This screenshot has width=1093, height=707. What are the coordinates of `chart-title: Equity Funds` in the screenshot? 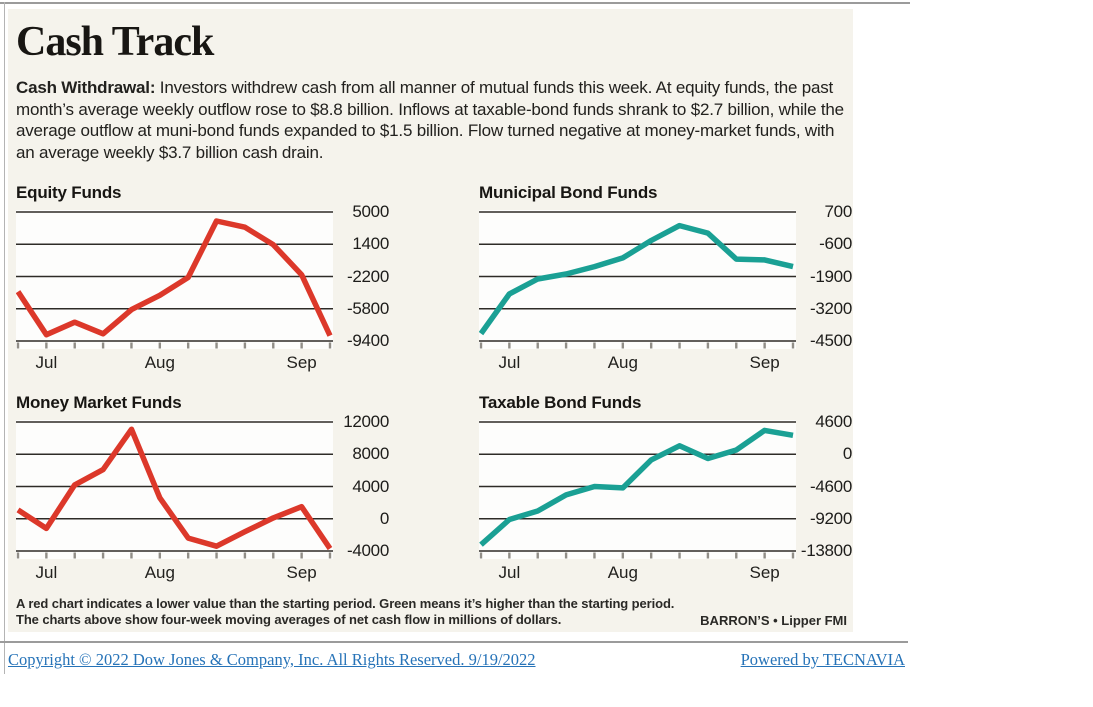 It's located at (69, 192).